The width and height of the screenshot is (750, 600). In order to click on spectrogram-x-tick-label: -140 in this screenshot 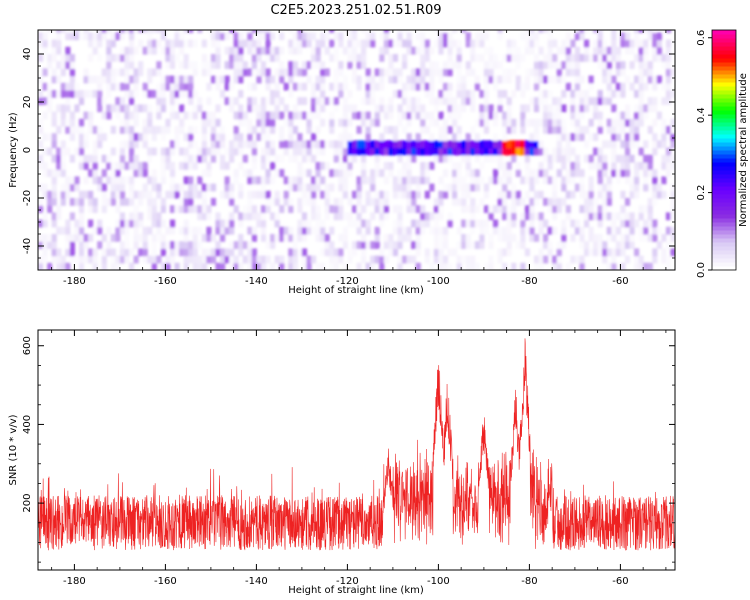, I will do `click(256, 281)`.